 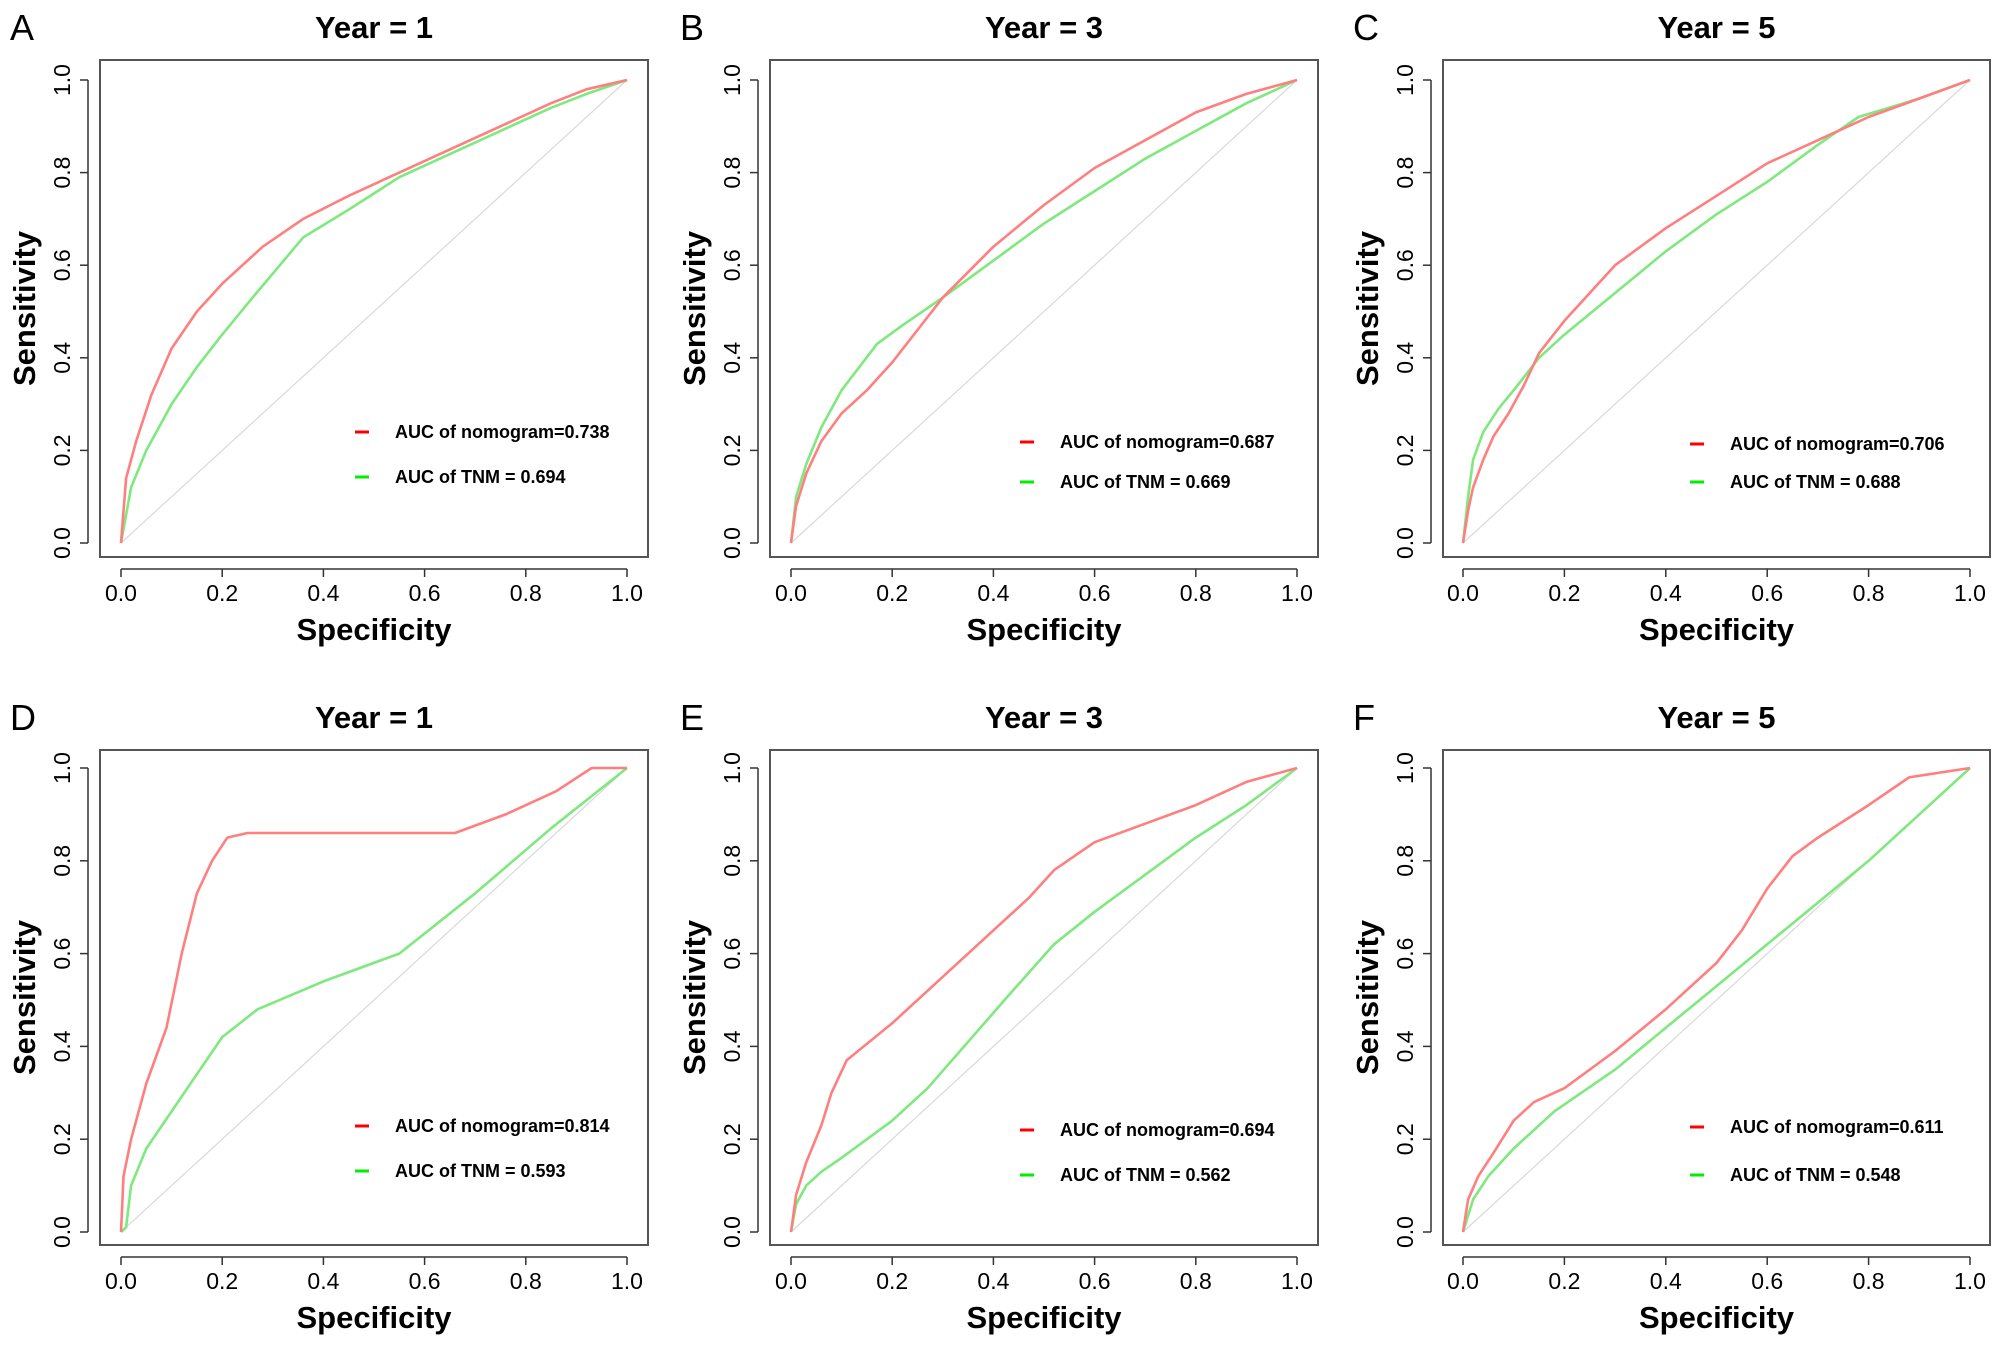 What do you see at coordinates (22, 27) in the screenshot?
I see `panel-letter: A` at bounding box center [22, 27].